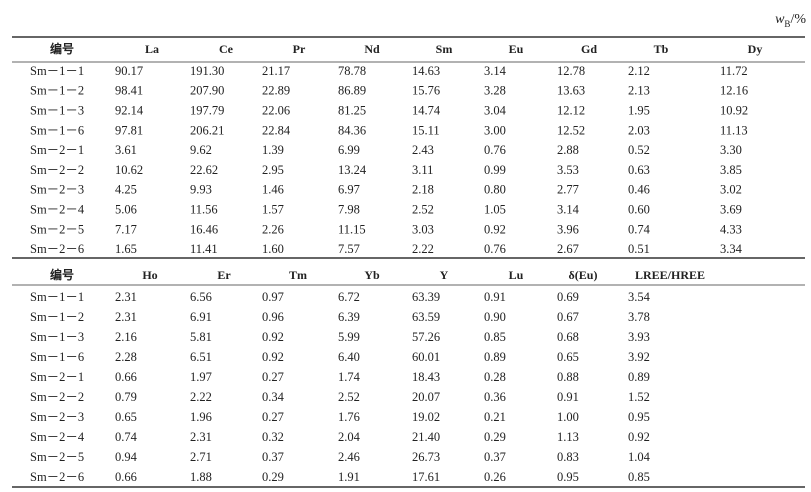 The height and width of the screenshot is (492, 811). I want to click on cell: 19.02, so click(426, 417).